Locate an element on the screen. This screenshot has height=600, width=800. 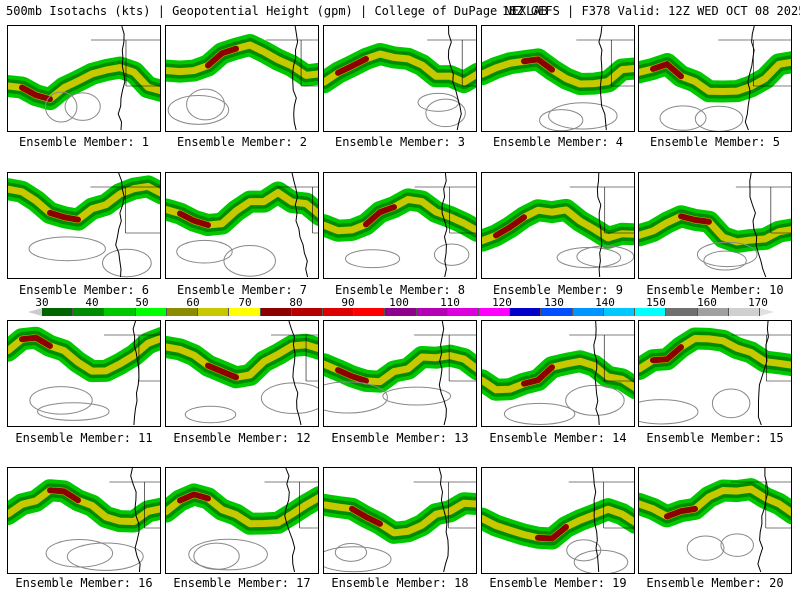
ensemble-member-label: Ensemble Member: 14 is located at coordinates (558, 438).